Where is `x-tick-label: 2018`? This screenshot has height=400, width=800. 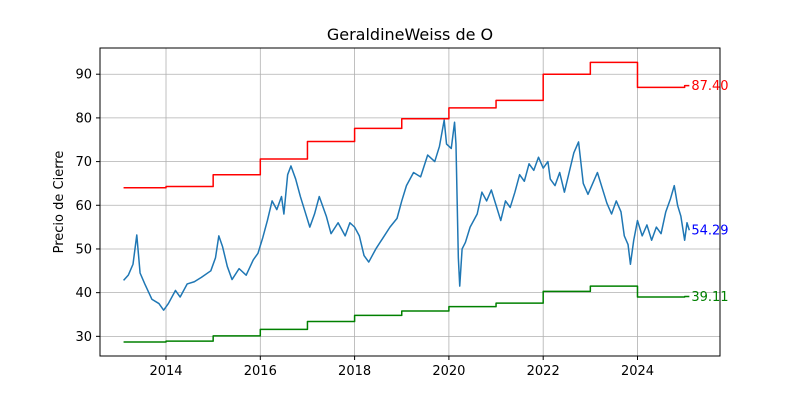
x-tick-label: 2018 is located at coordinates (354, 371).